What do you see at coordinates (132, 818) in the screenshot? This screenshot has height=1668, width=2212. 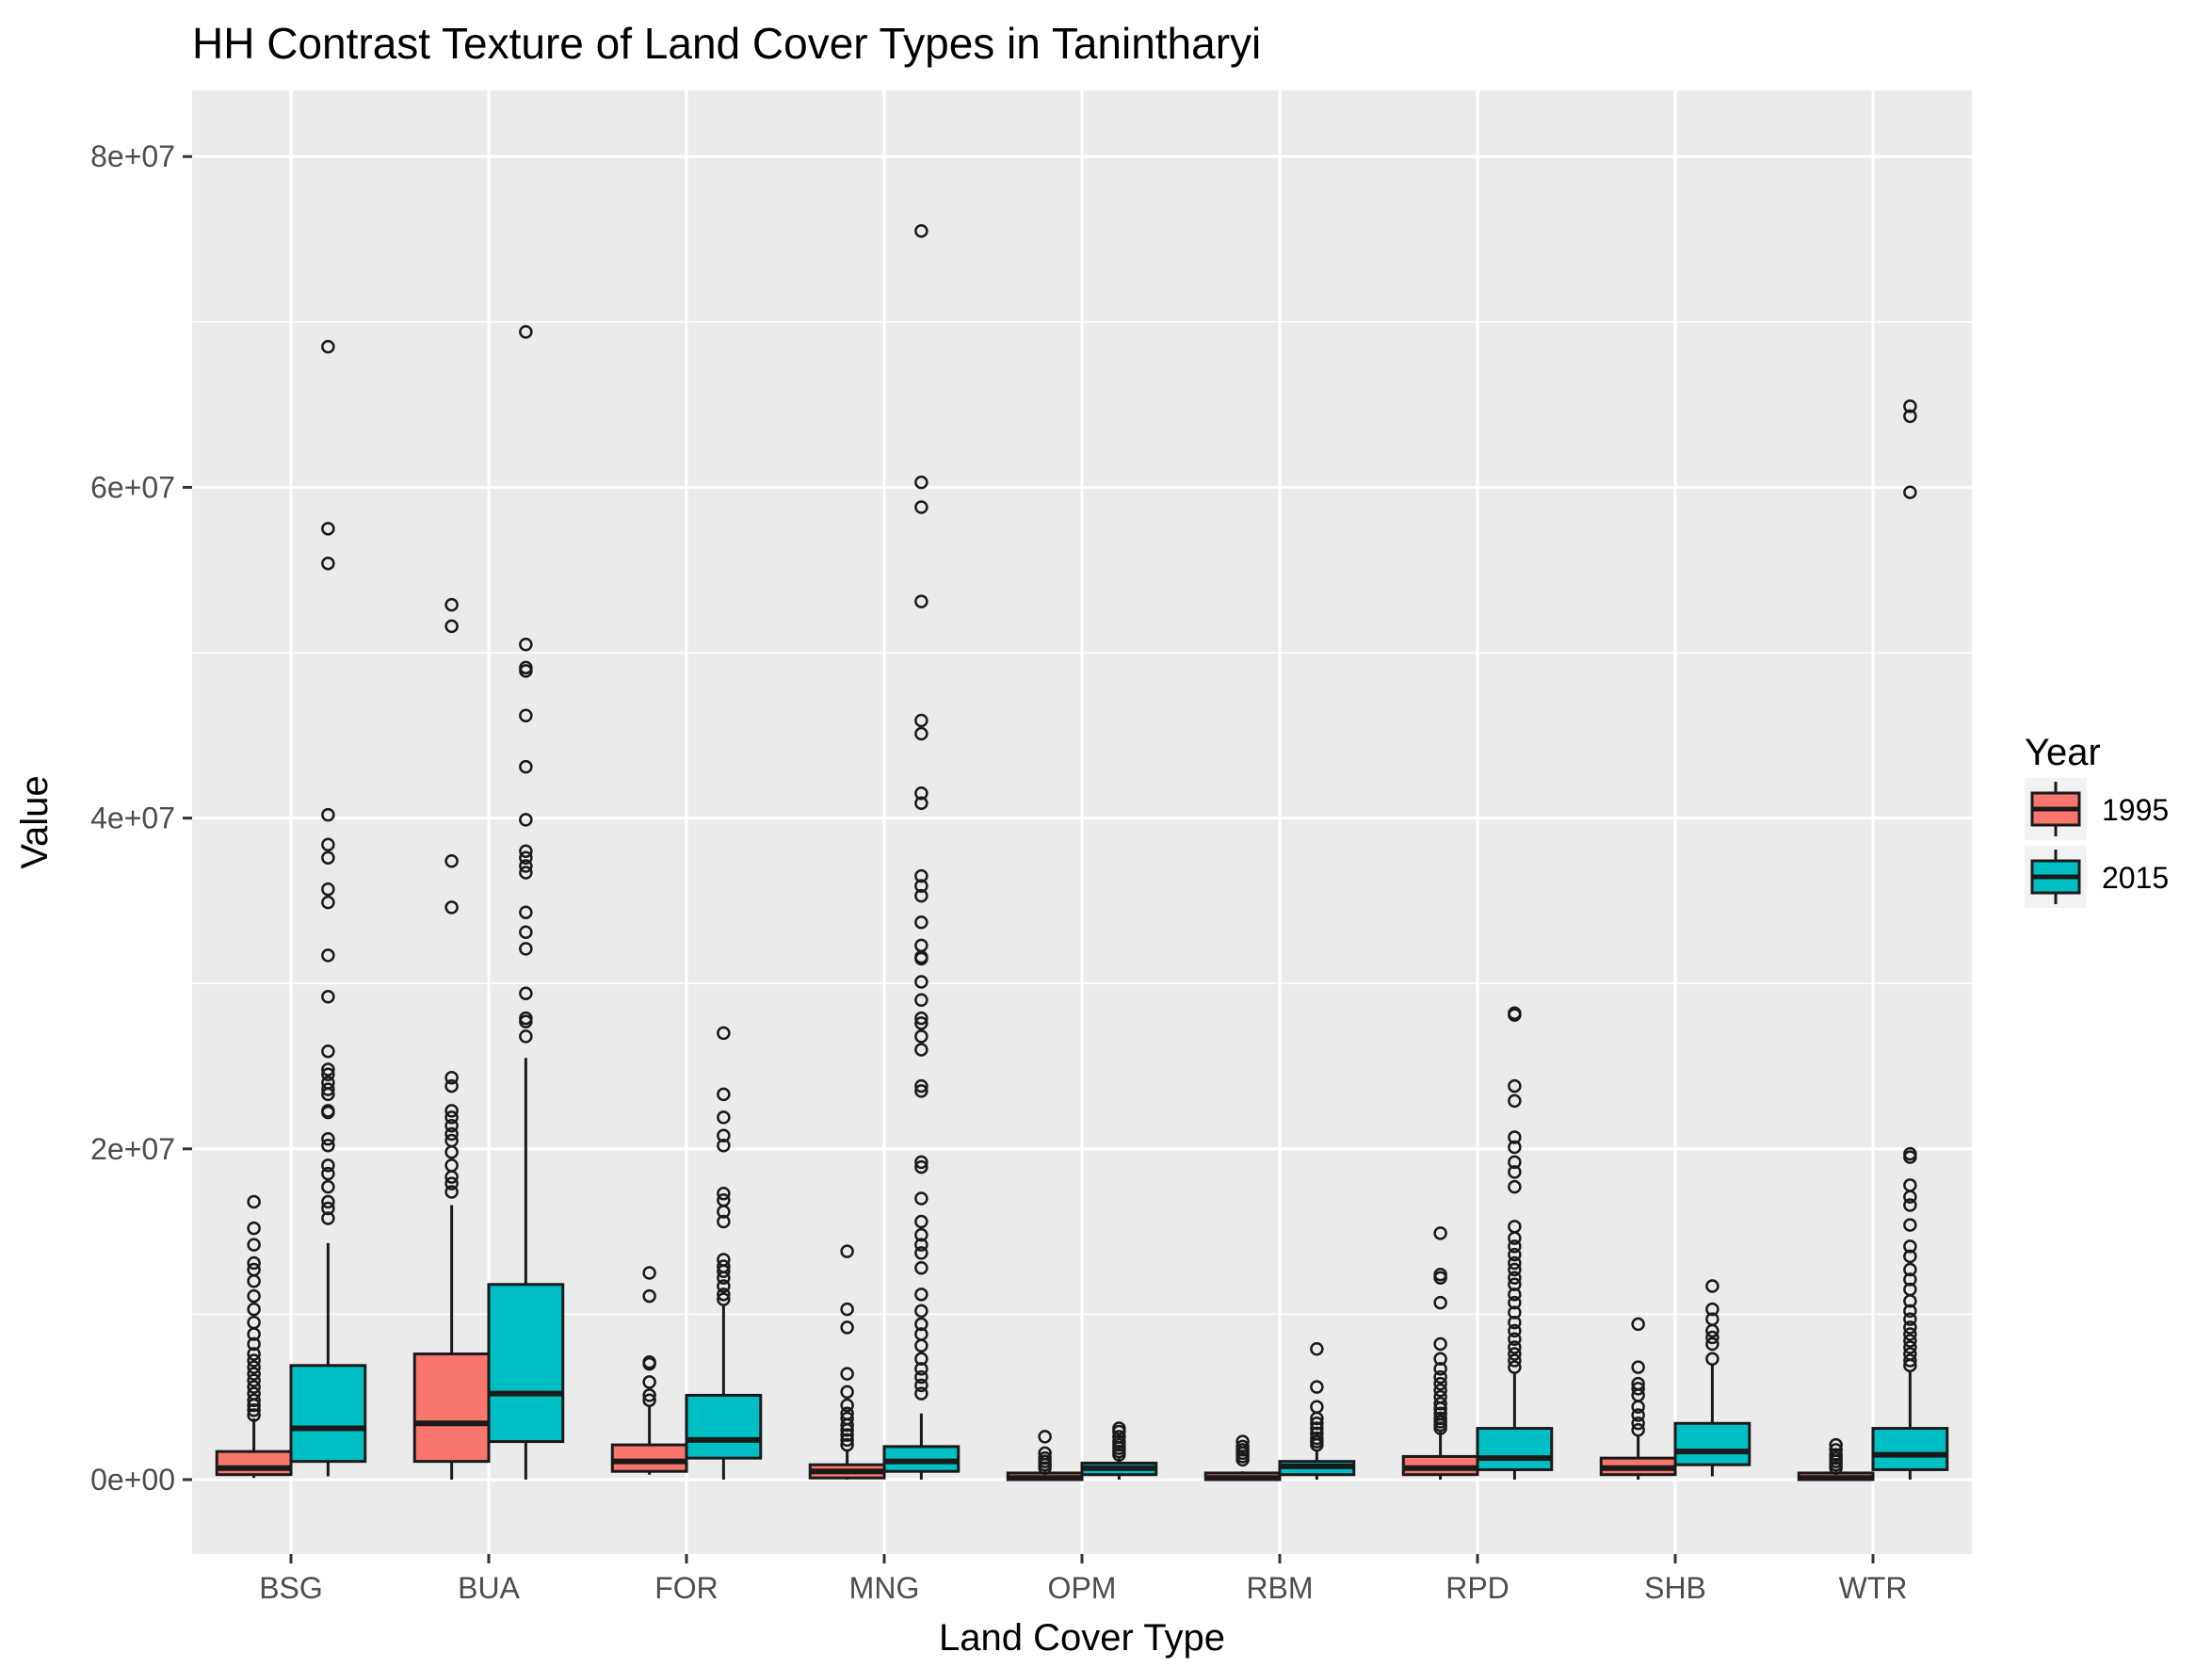 I see `y-tick-label: 4e+07` at bounding box center [132, 818].